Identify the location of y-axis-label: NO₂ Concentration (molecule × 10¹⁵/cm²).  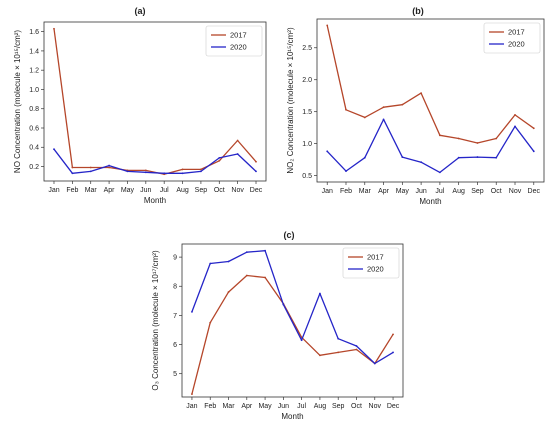
(290, 100).